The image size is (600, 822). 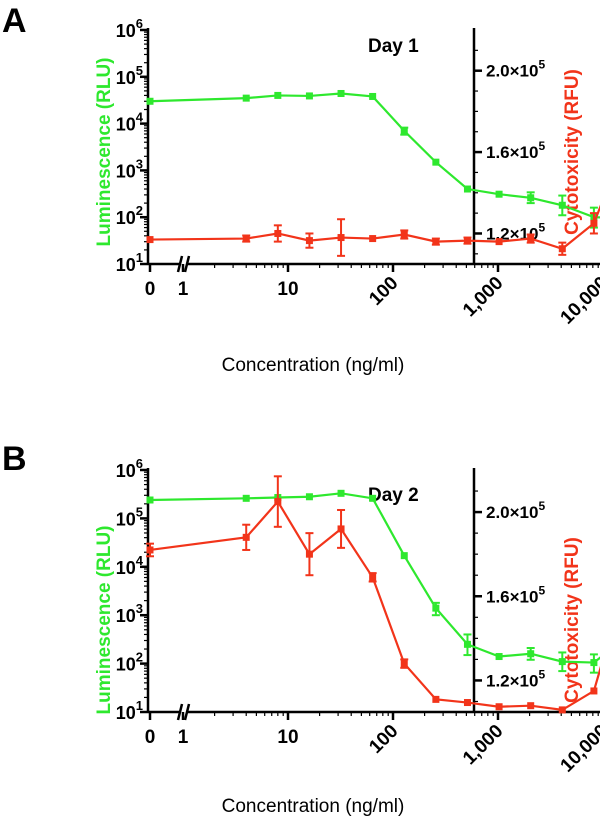 What do you see at coordinates (383, 739) in the screenshot?
I see `x-tick-label: 100` at bounding box center [383, 739].